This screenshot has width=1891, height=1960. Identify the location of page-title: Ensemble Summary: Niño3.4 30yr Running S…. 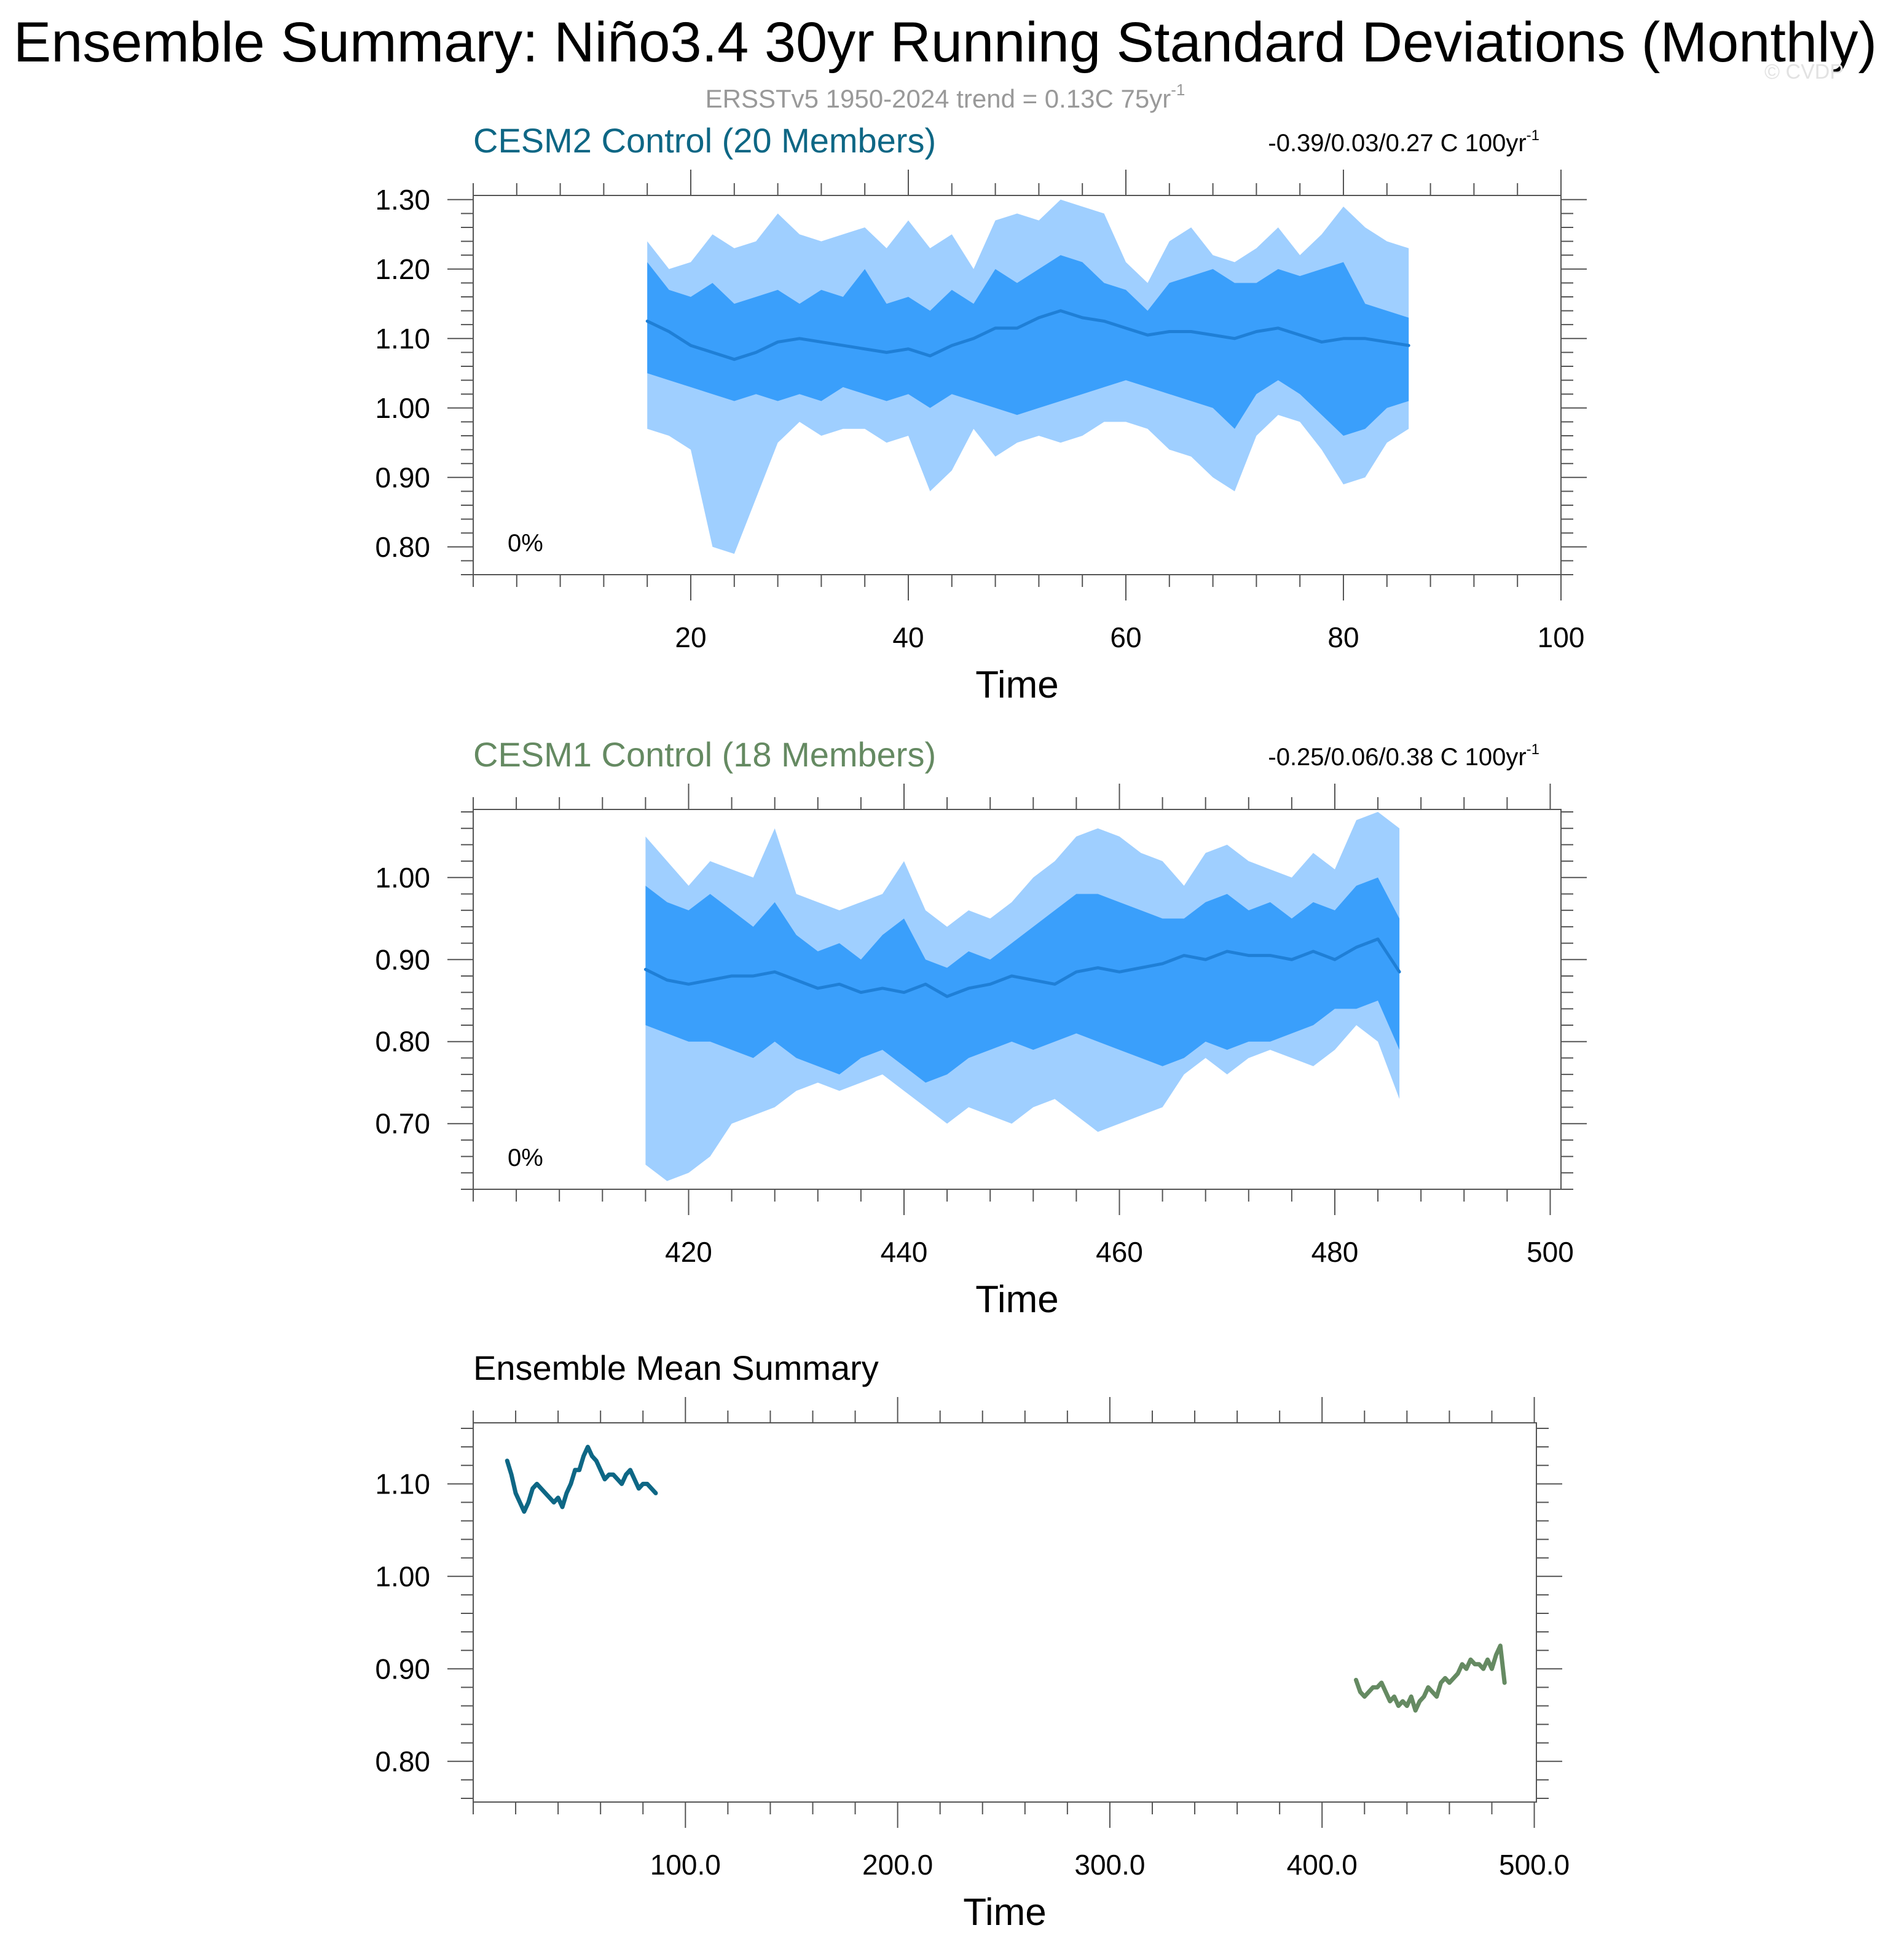
(945, 42).